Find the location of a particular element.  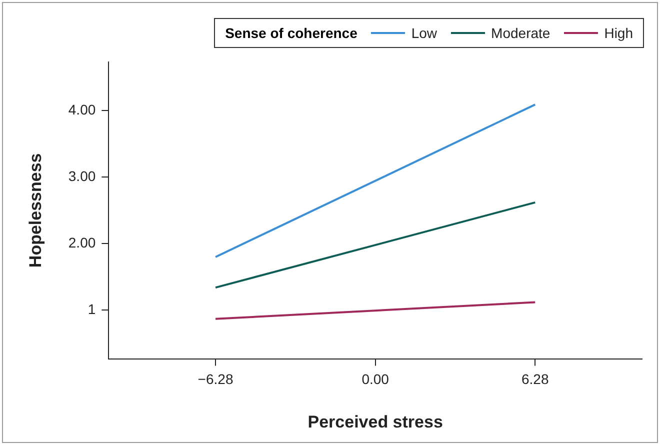

x-tick-label: 6.28 is located at coordinates (535, 379).